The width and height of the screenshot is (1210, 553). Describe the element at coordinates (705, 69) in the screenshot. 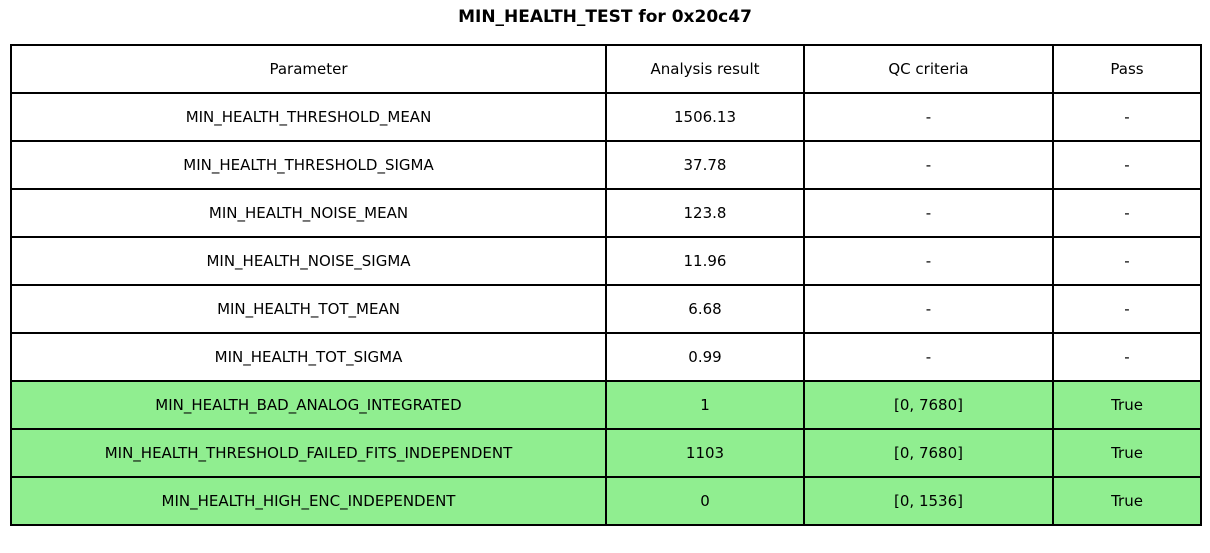

I see `column-header-analysis-result: Analysis result` at that location.